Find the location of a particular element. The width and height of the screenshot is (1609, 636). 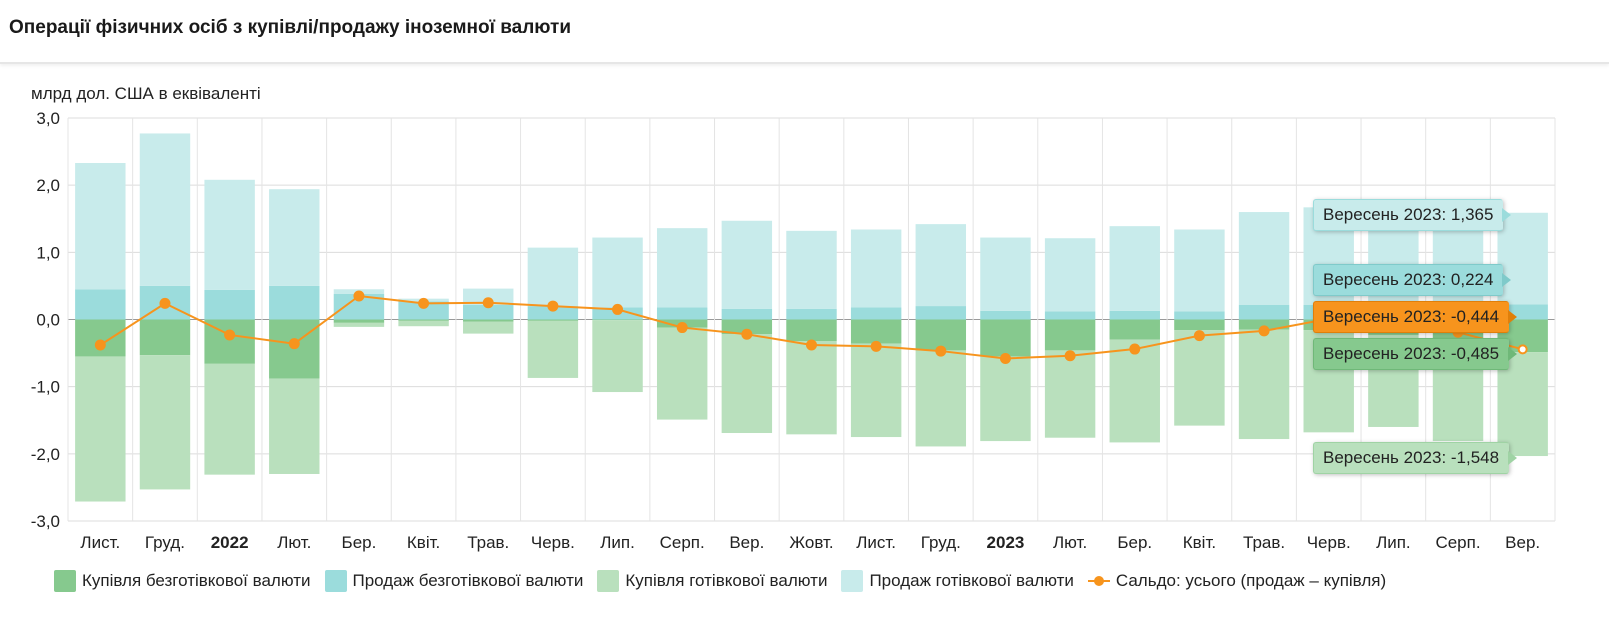

legend-swatch-noncash-buy is located at coordinates (65, 581).